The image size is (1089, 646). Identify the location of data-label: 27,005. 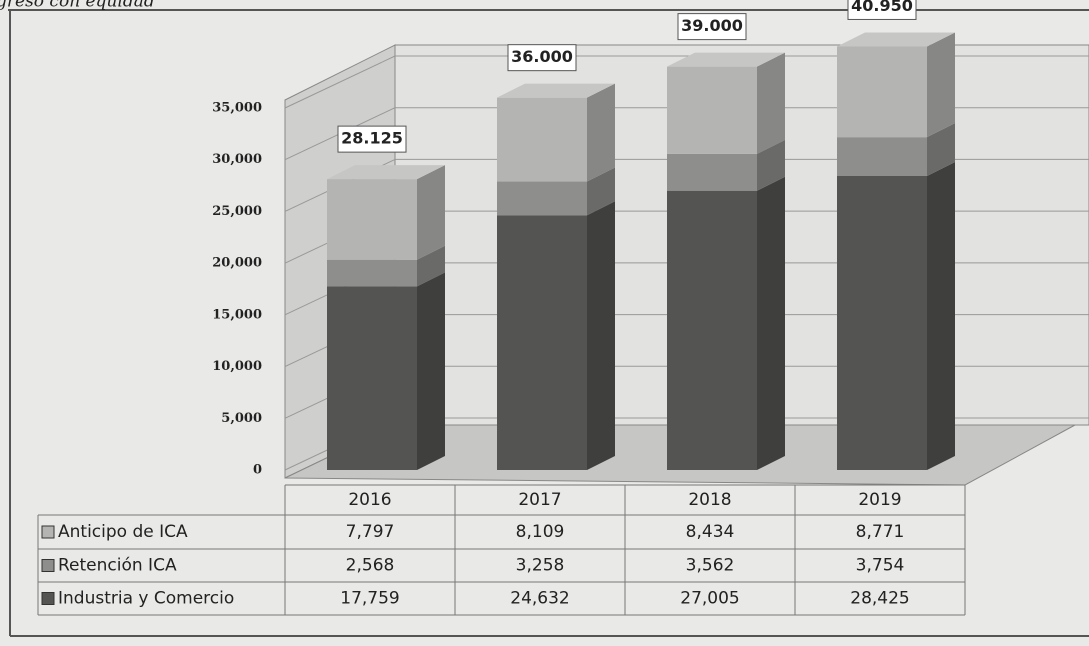
(709, 599).